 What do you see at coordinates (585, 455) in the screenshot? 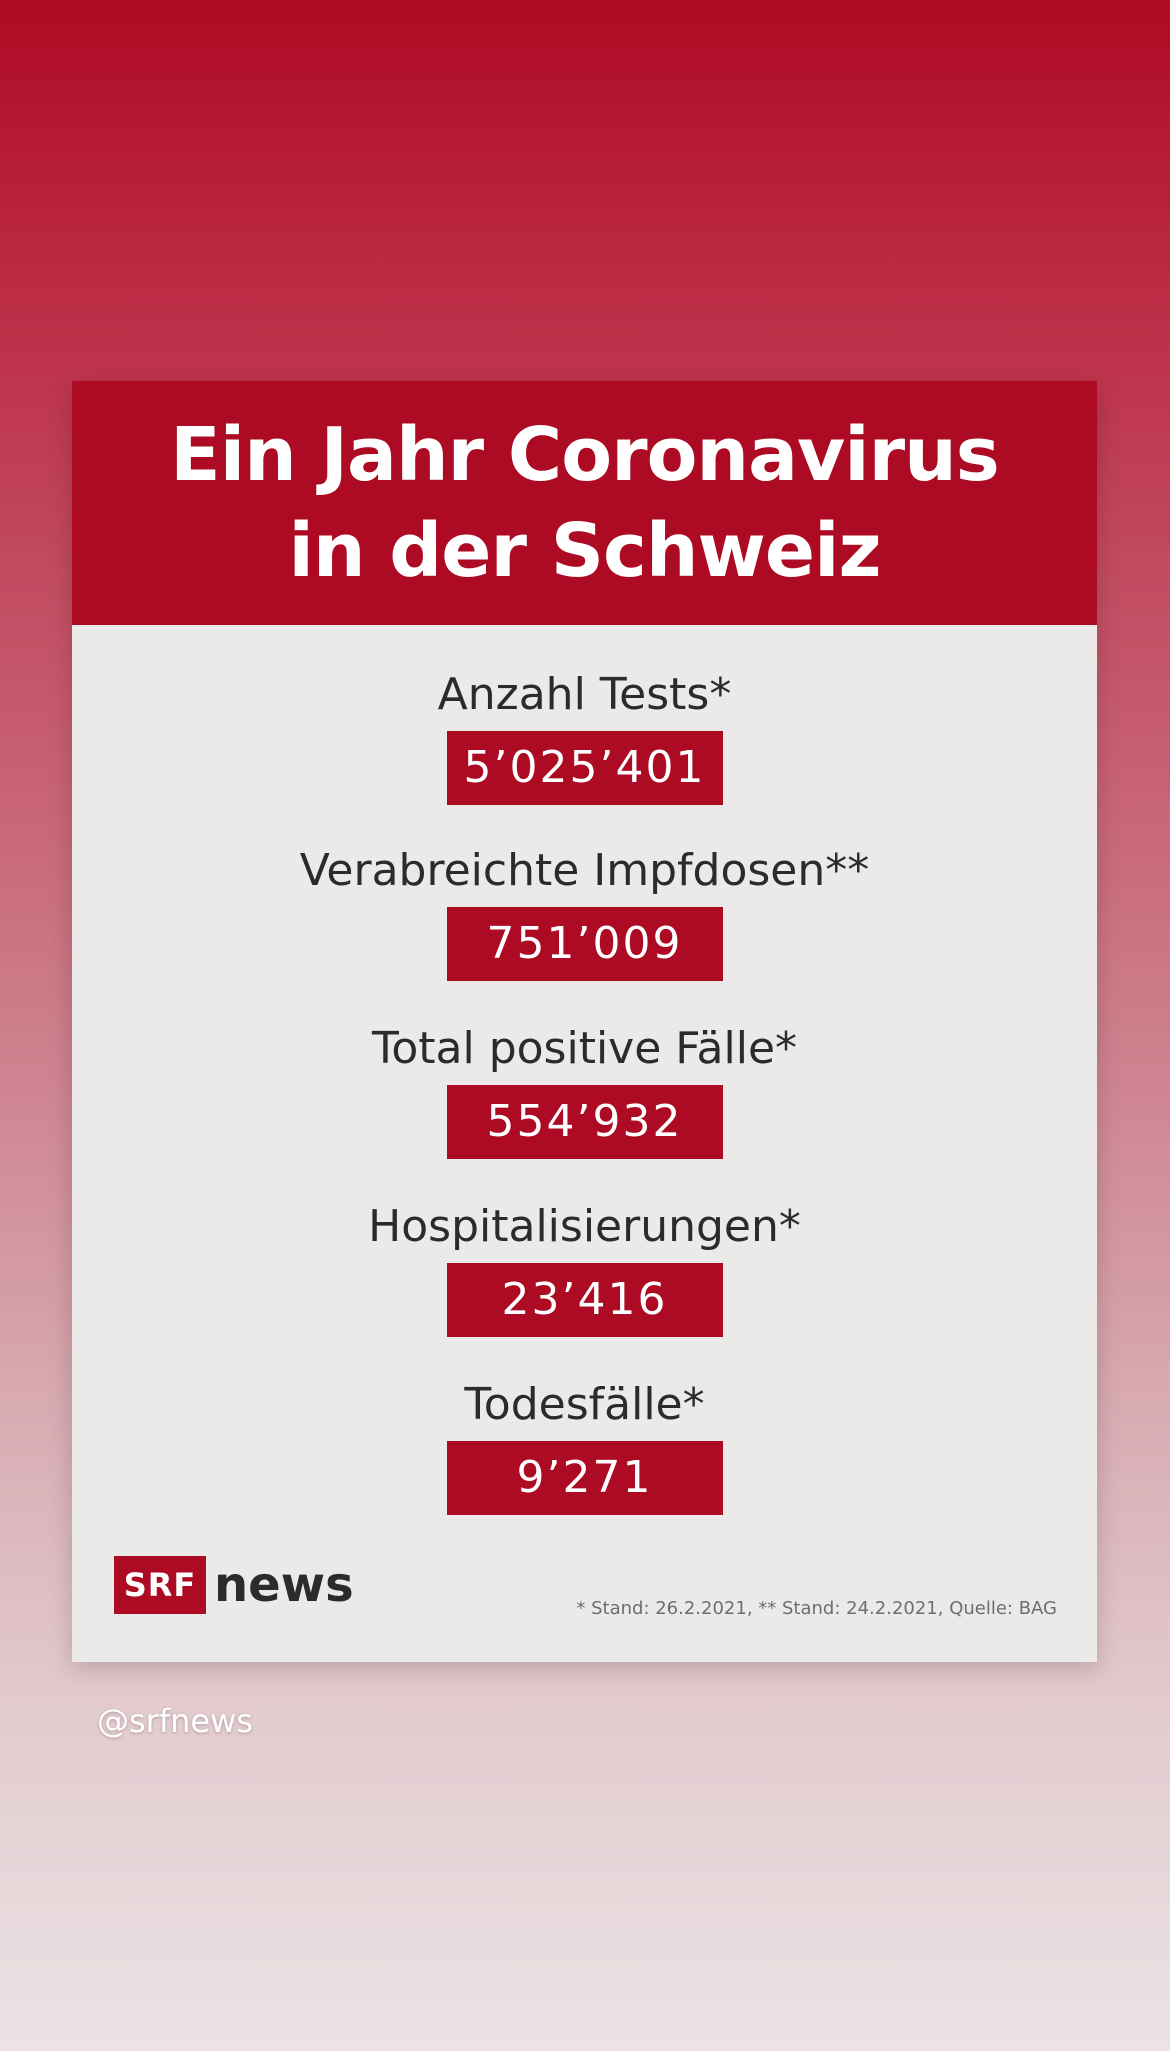
I see `title-line-1: Ein Jahr Coronavirus` at bounding box center [585, 455].